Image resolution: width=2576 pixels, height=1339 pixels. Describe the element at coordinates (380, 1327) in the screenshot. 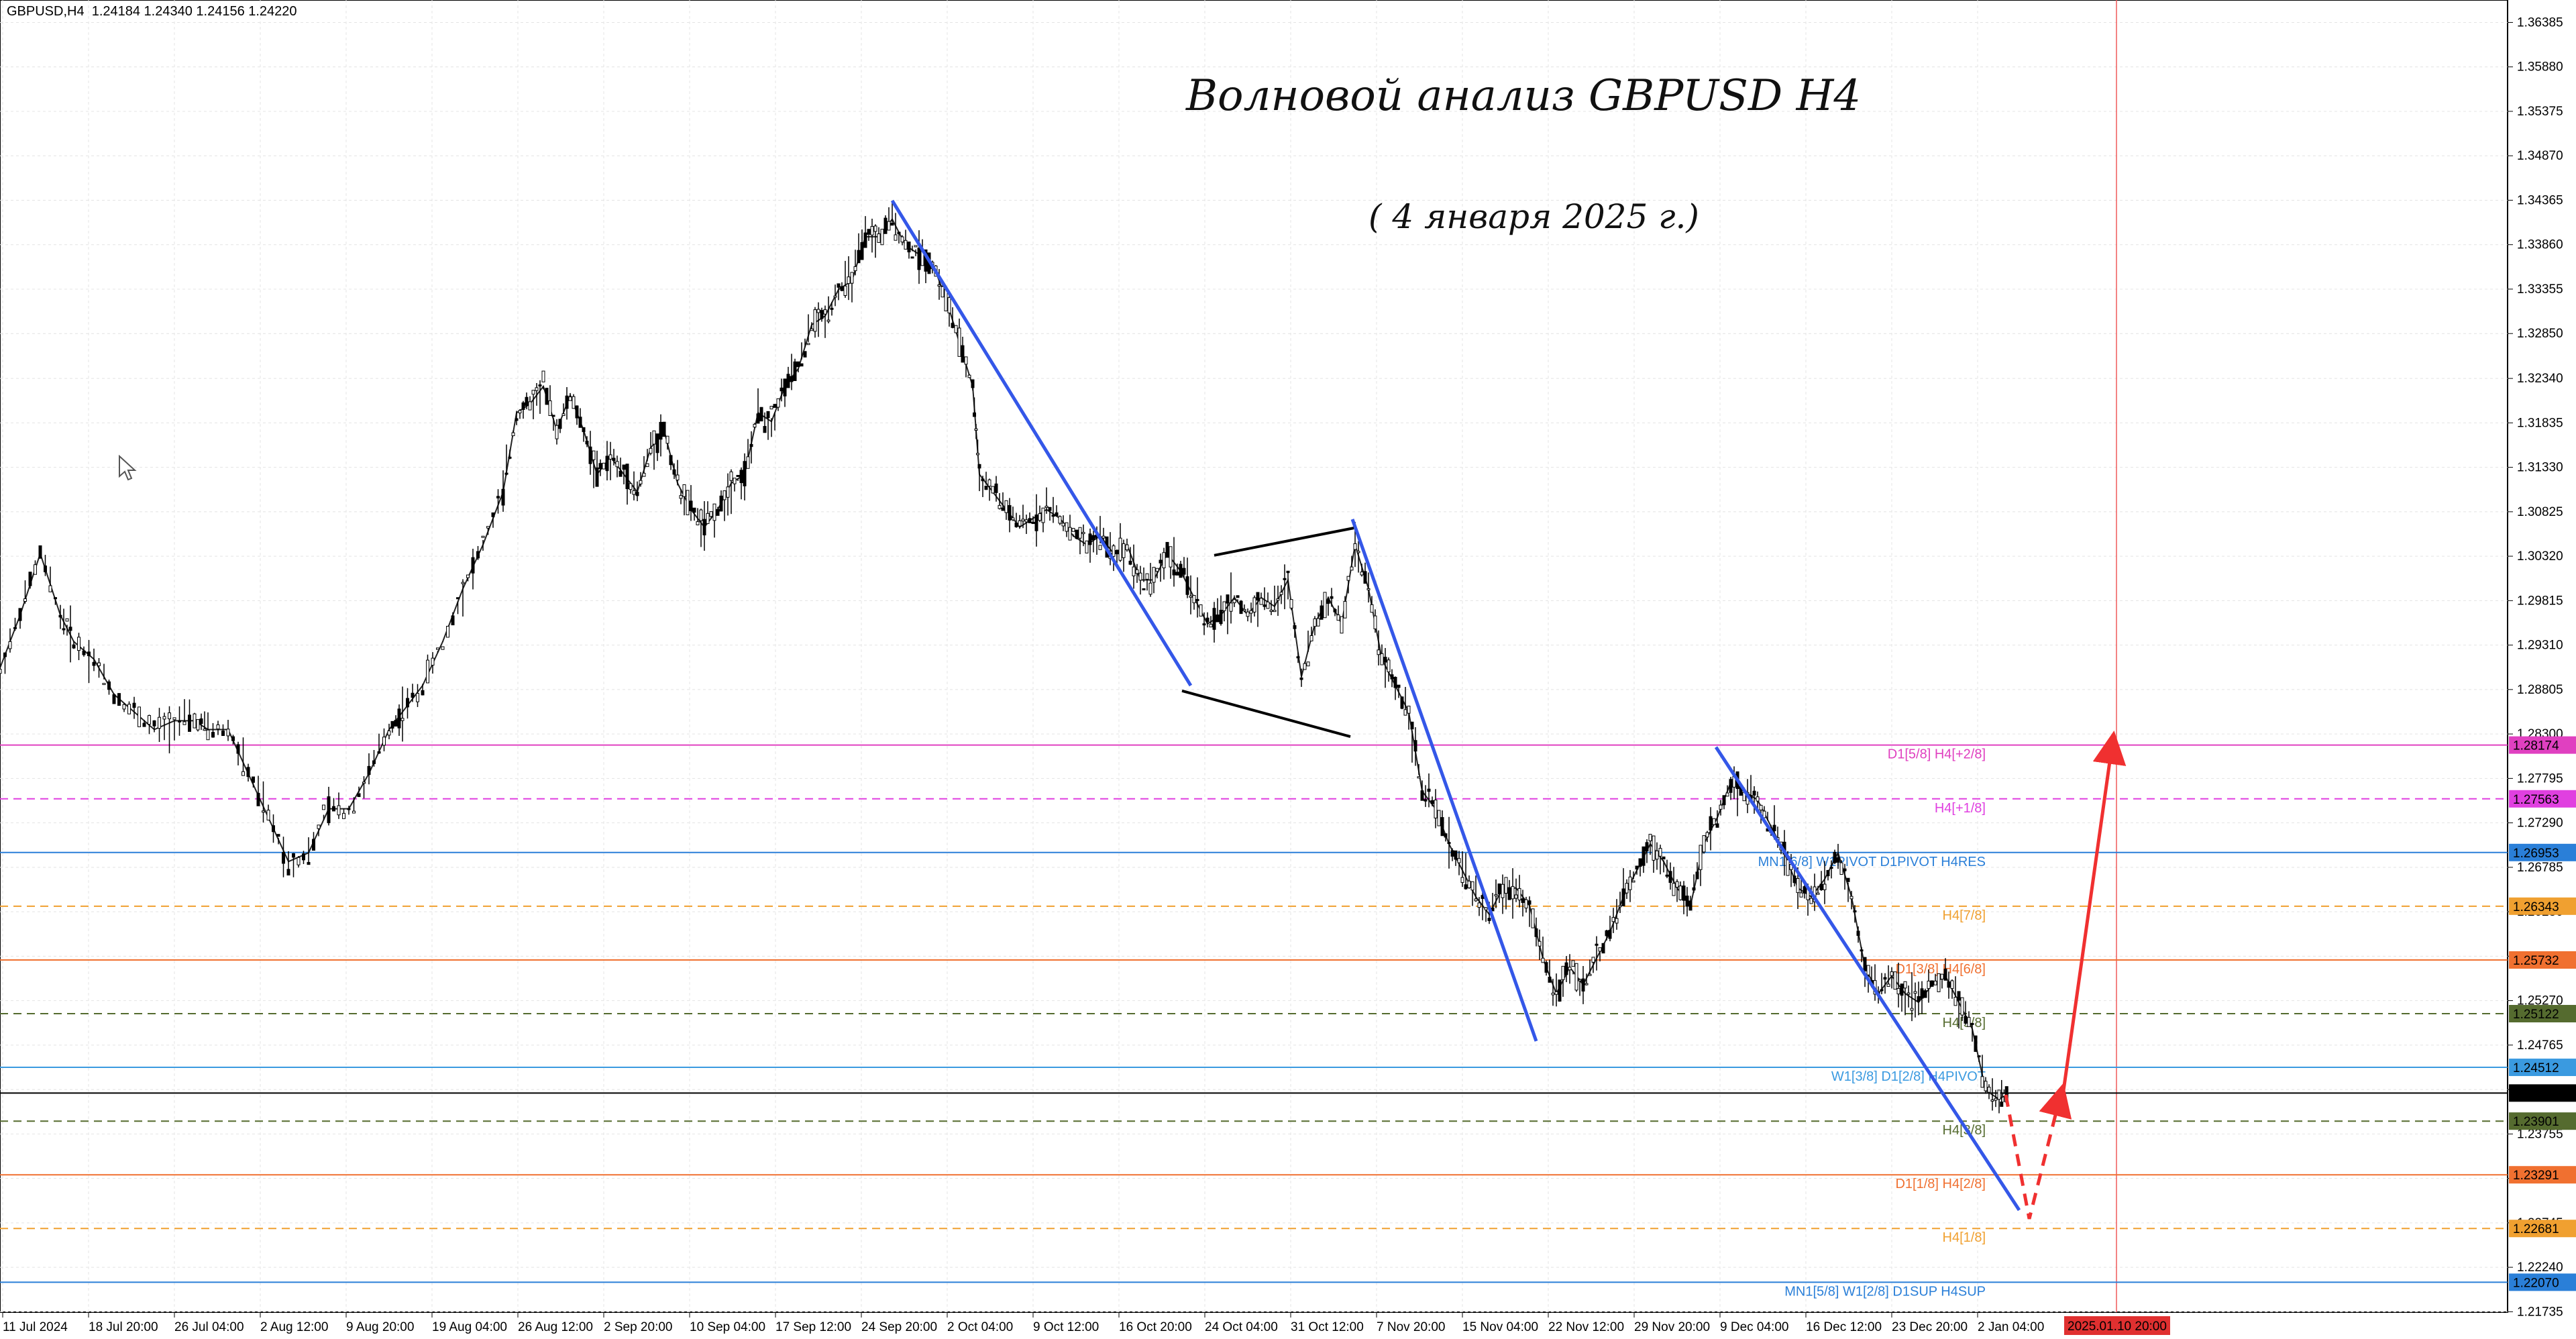

I see `time-tick-label: 9 Aug 20:00` at that location.